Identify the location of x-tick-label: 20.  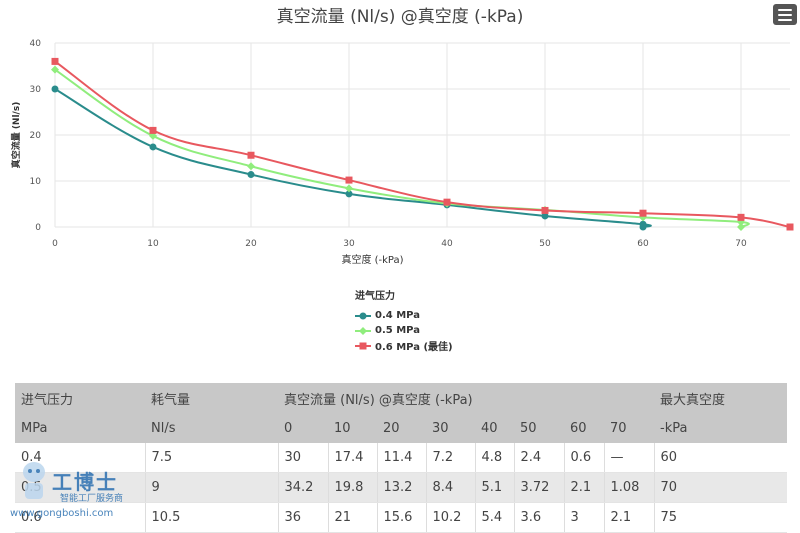
(251, 244).